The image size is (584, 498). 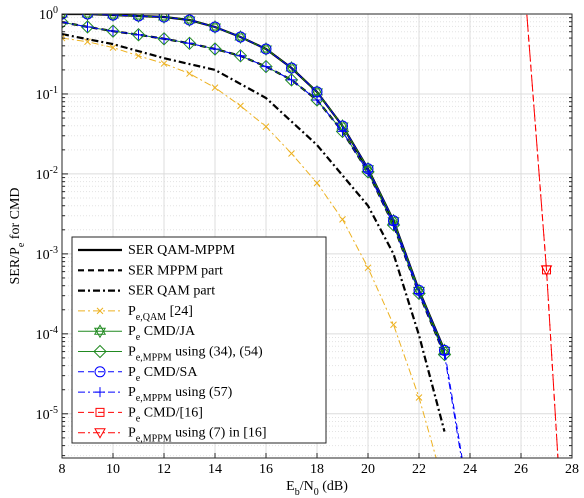 What do you see at coordinates (542, 236) in the screenshot?
I see `series-line` at bounding box center [542, 236].